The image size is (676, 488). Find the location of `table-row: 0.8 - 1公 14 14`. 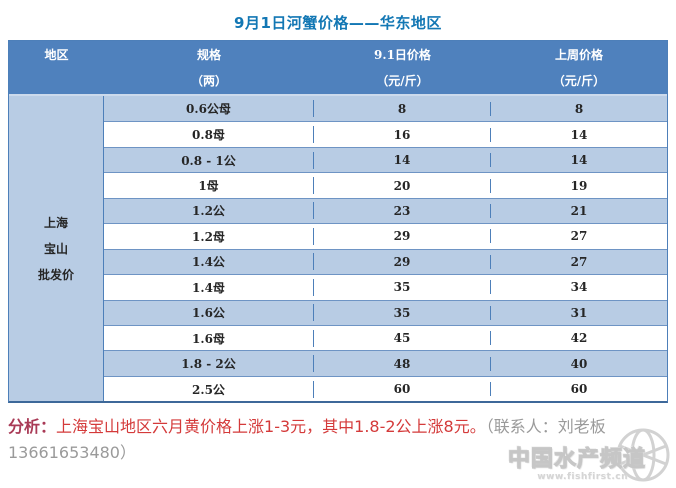

table-row: 0.8 - 1公 14 14 is located at coordinates (385, 159).